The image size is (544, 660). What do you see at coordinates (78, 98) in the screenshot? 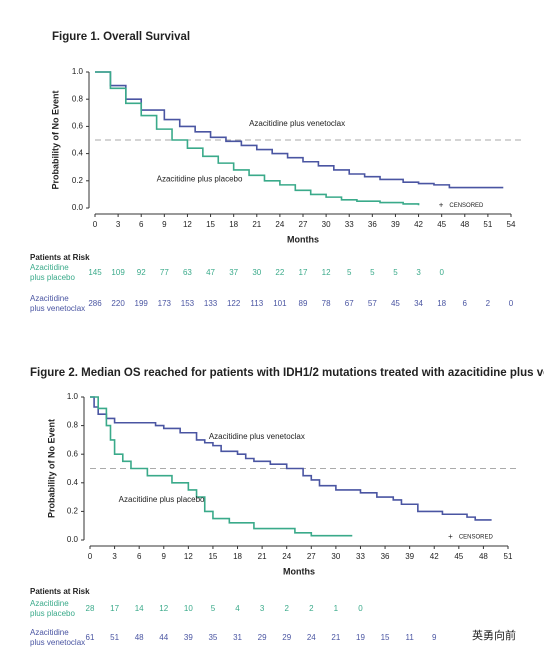
I see `y-tick-label: 0.8` at bounding box center [78, 98].